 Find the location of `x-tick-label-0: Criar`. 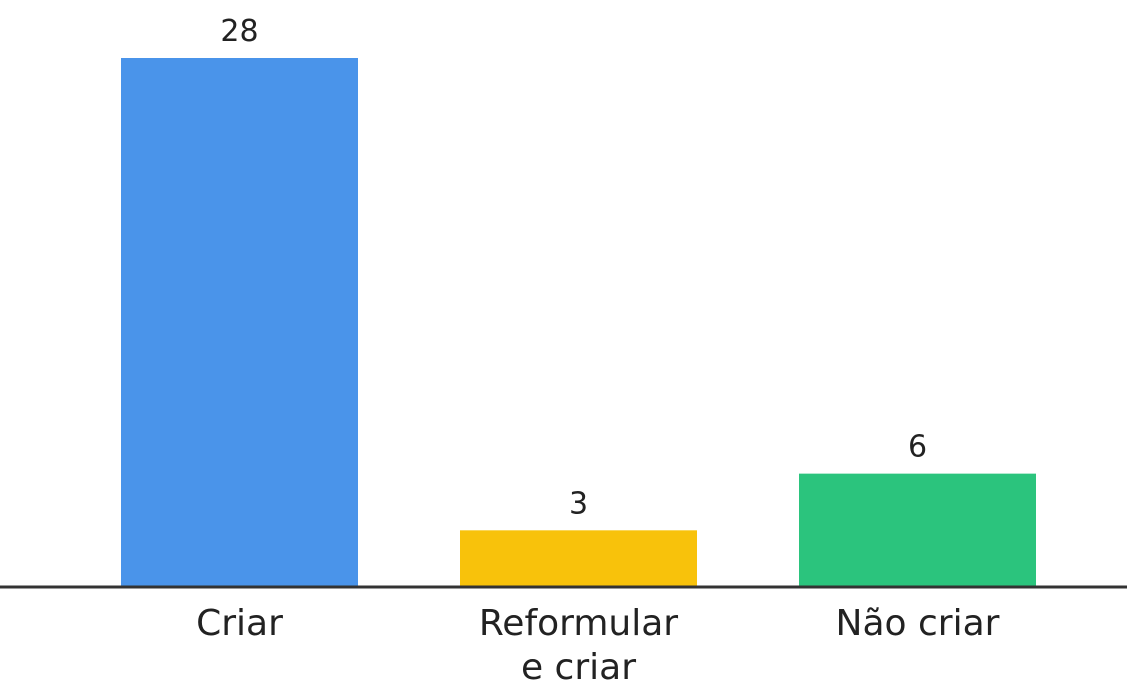

x-tick-label-0: Criar is located at coordinates (239, 623).